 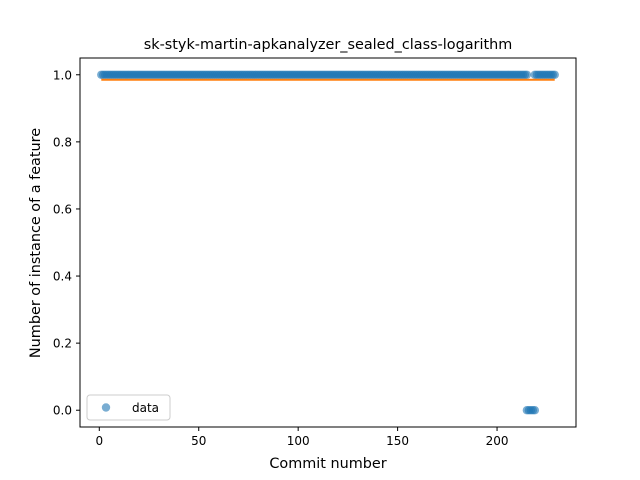 What do you see at coordinates (62, 344) in the screenshot?
I see `y-tick-label: 0.2` at bounding box center [62, 344].